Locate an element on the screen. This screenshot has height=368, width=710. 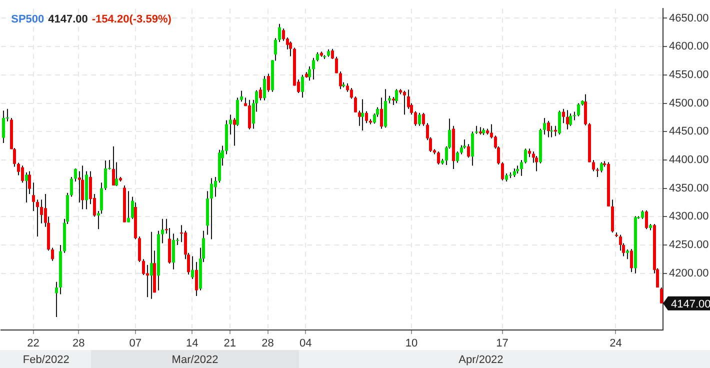
y-tick-label: 4200.00 is located at coordinates (689, 273).